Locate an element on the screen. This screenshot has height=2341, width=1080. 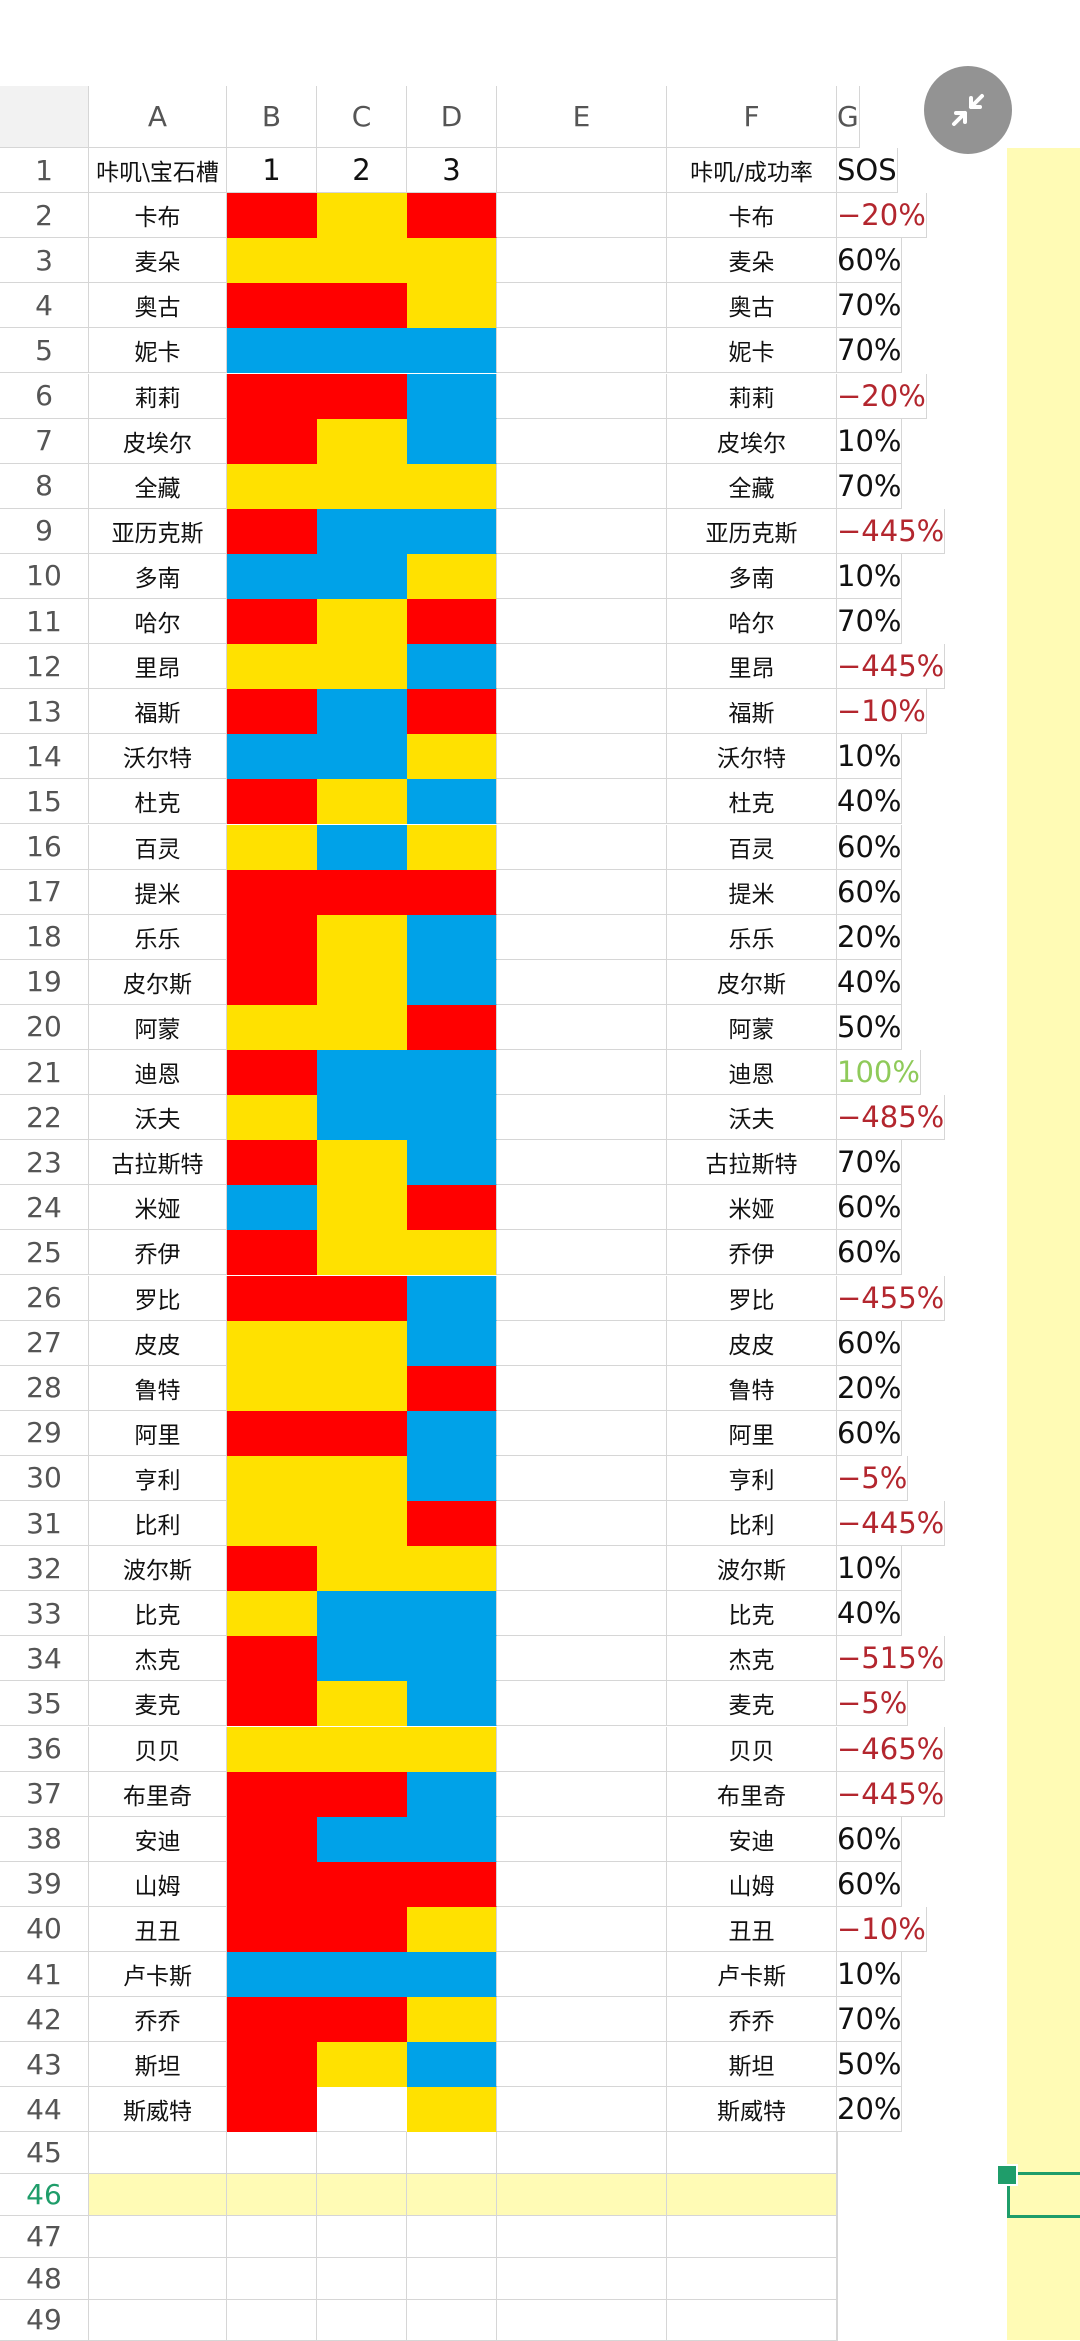
character-name-cell: 全藏 is located at coordinates (158, 486).